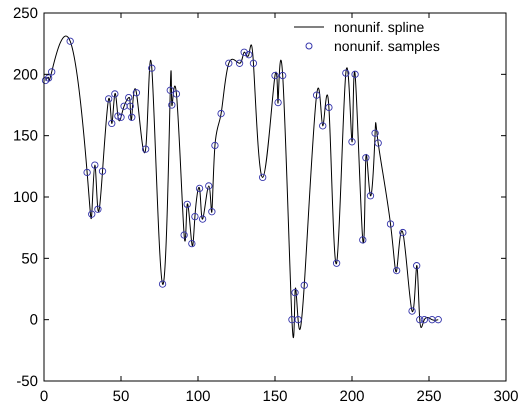  I want to click on y-tick-label: 100, so click(25, 197).